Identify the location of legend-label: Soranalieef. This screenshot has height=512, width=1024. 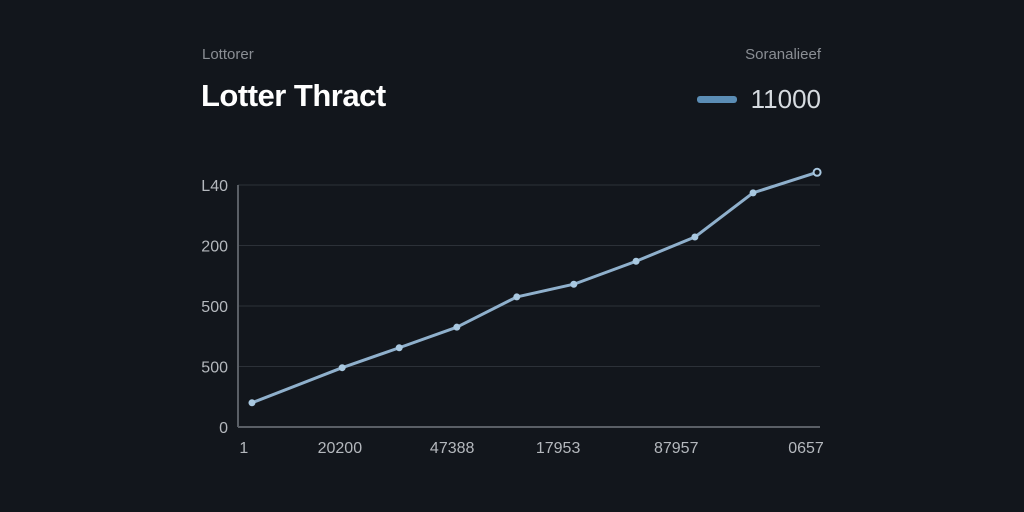
(783, 54).